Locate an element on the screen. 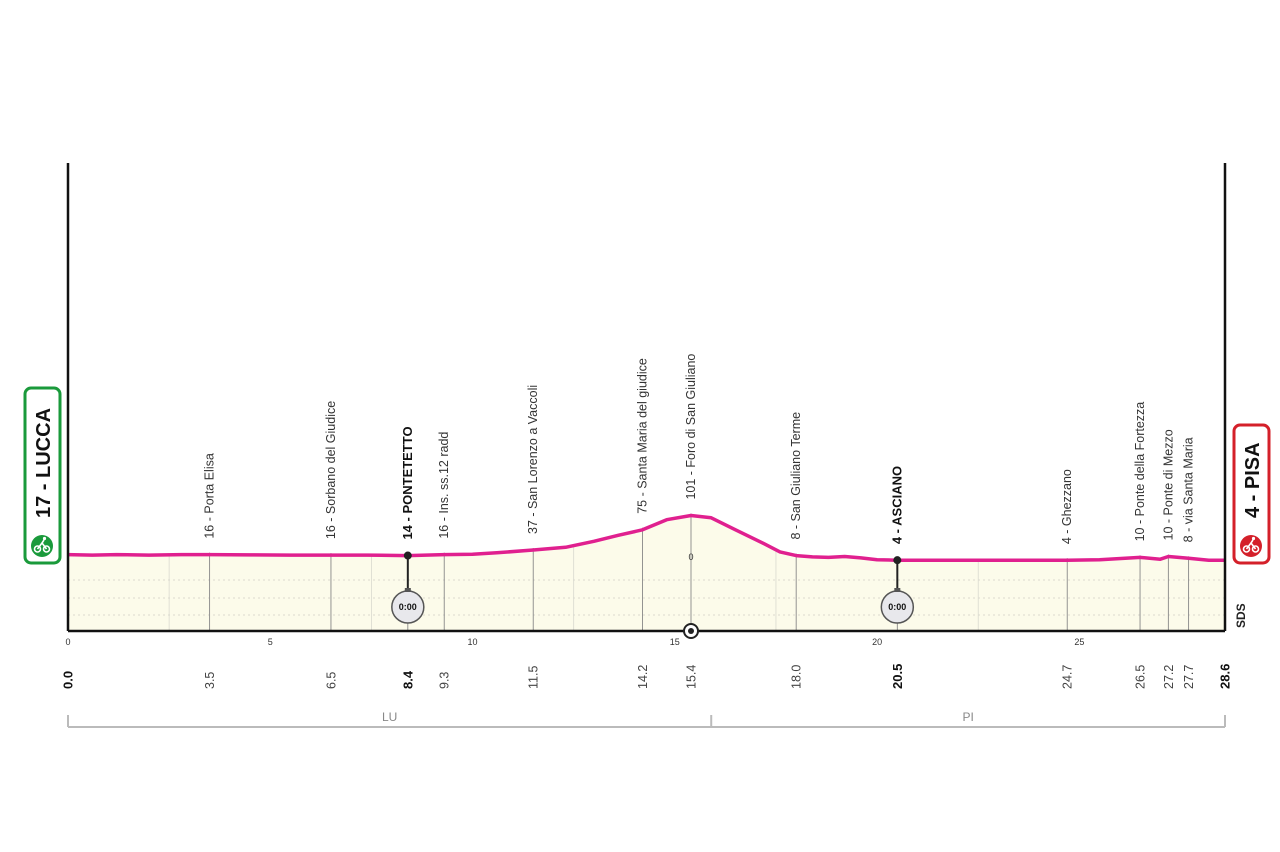 The image size is (1280, 852). finish-city-label: 4 - PISA is located at coordinates (1253, 480).